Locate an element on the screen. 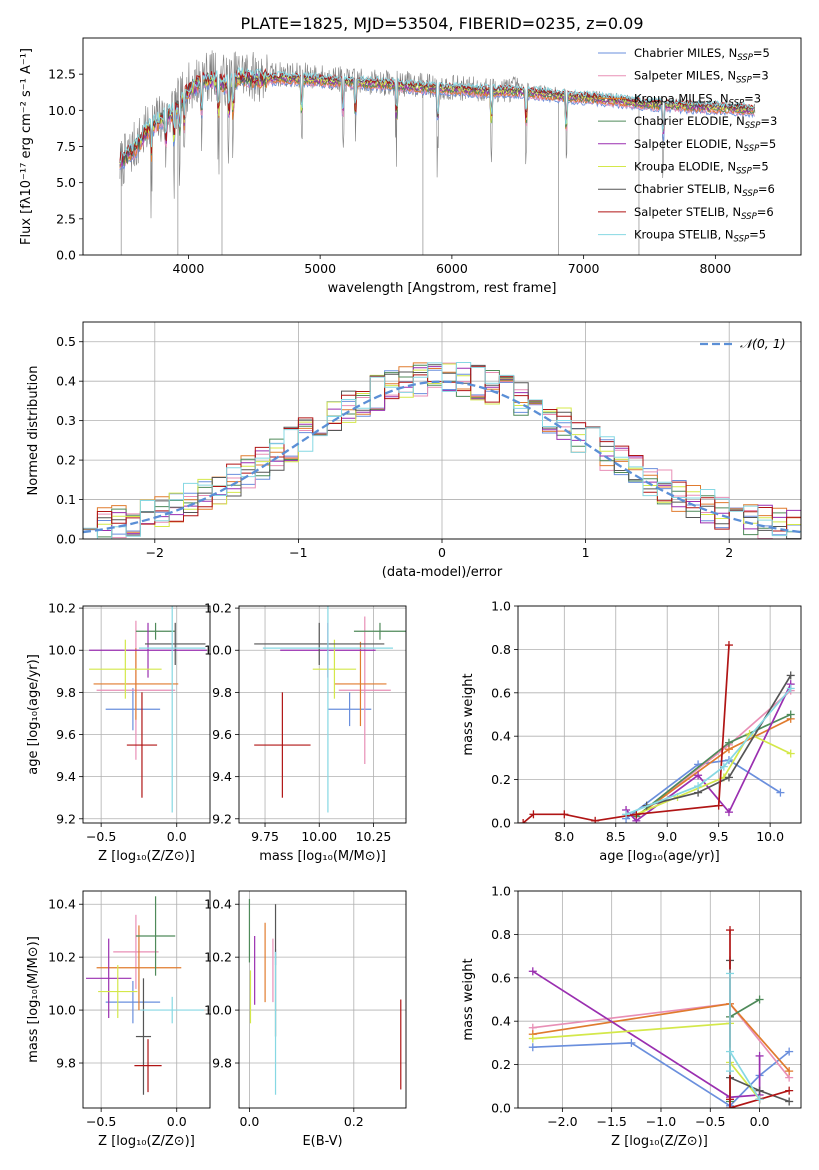 This screenshot has height=1170, width=819. age_vs_Z-xtick-label: −0.5 is located at coordinates (101, 836).